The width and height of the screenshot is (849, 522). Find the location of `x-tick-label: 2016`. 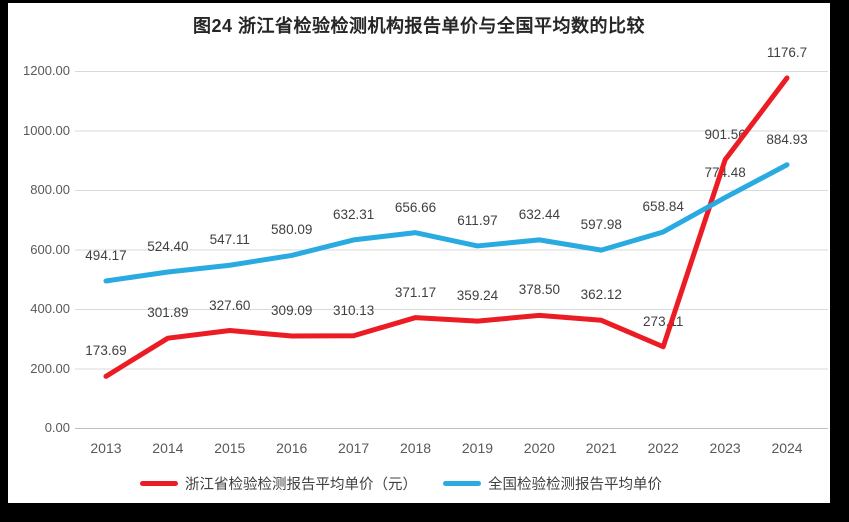

x-tick-label: 2016 is located at coordinates (292, 448).